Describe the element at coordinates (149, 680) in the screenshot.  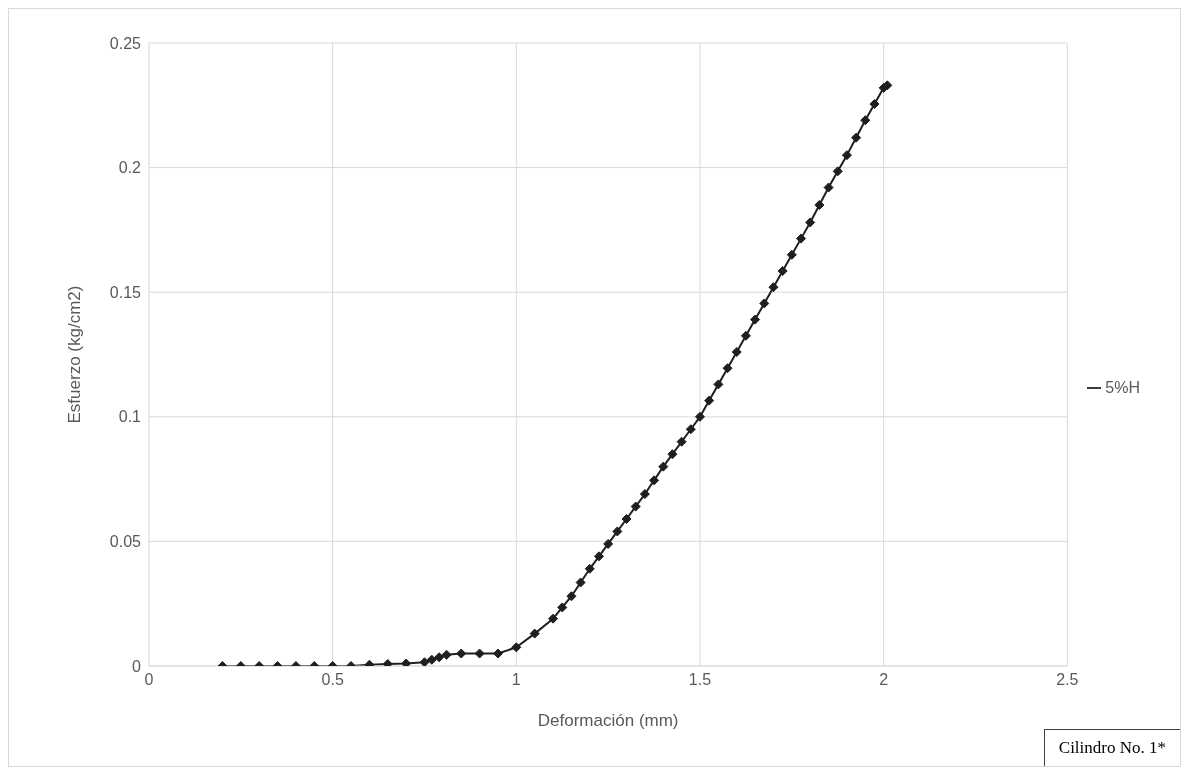
I see `x-tick-label: 0` at that location.